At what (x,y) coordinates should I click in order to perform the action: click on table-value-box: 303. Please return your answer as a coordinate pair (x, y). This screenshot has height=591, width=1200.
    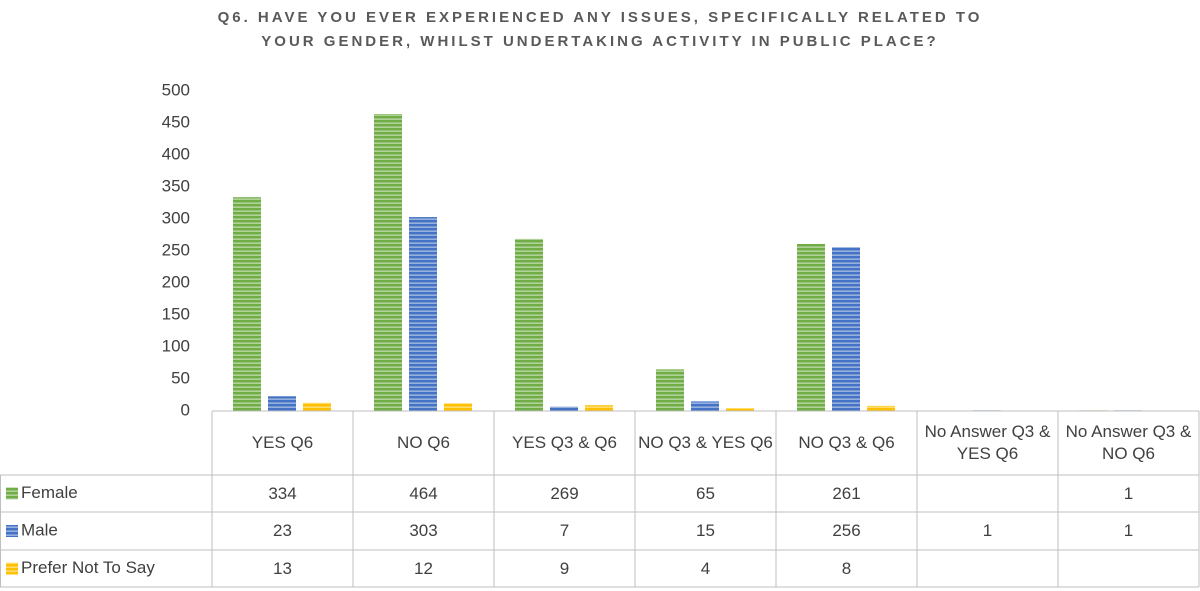
    Looking at the image, I should click on (423, 530).